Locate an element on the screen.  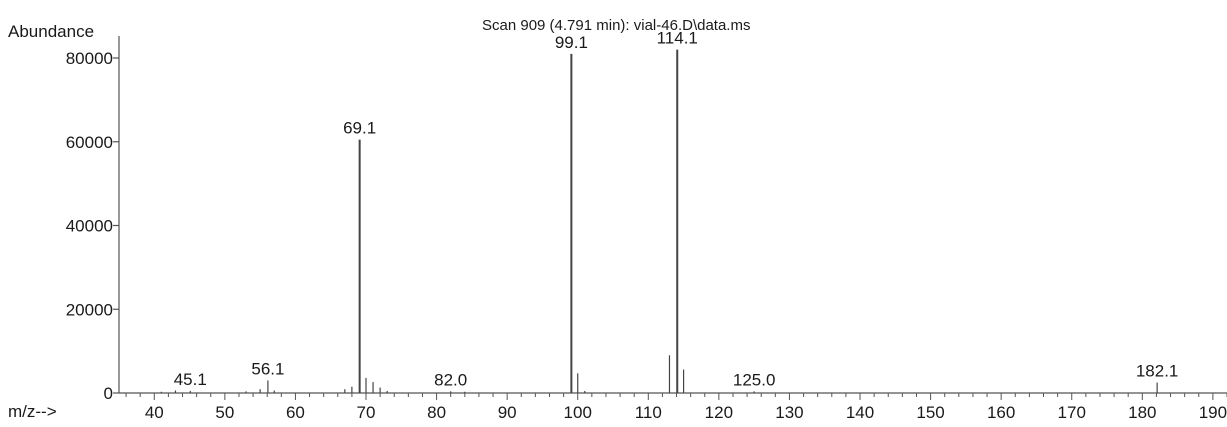
x-tick-label: 190 is located at coordinates (1213, 412).